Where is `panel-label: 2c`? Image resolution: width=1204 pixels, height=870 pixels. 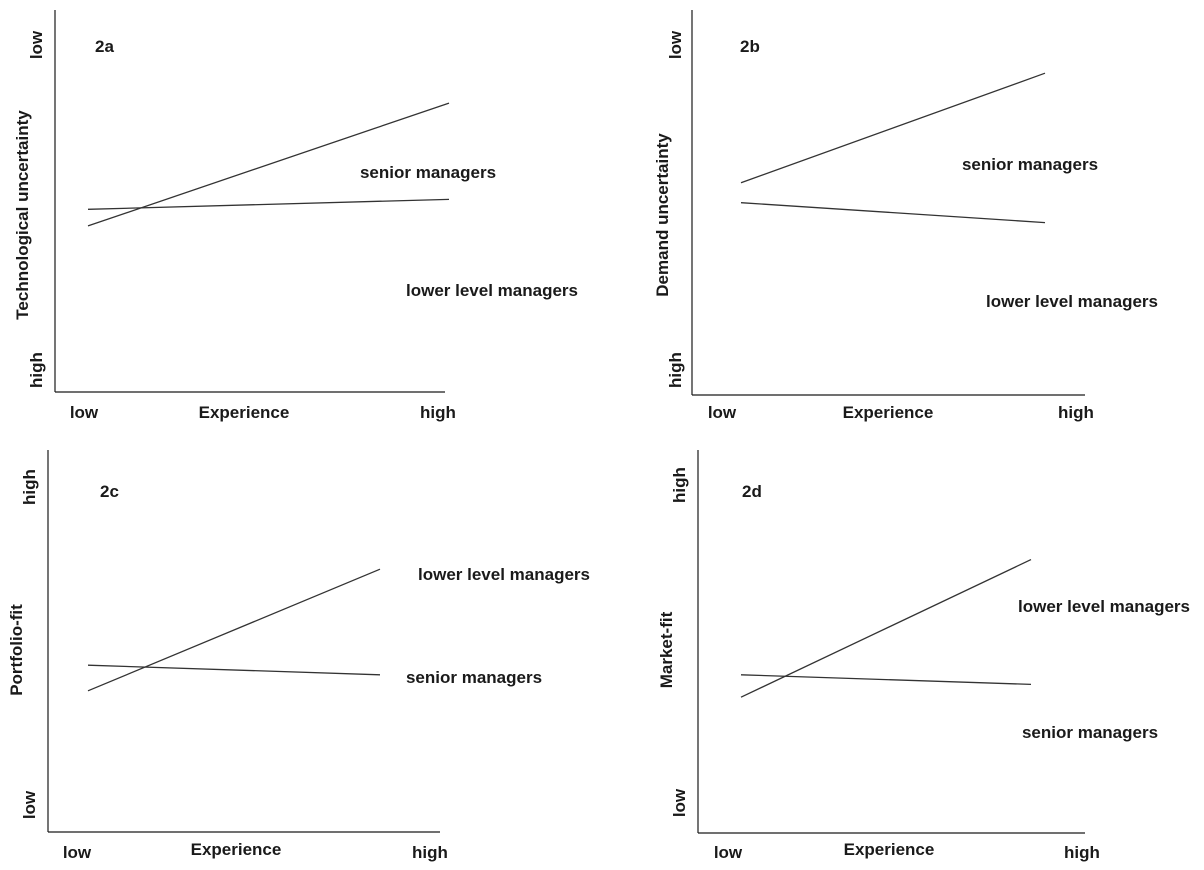 panel-label: 2c is located at coordinates (109, 491).